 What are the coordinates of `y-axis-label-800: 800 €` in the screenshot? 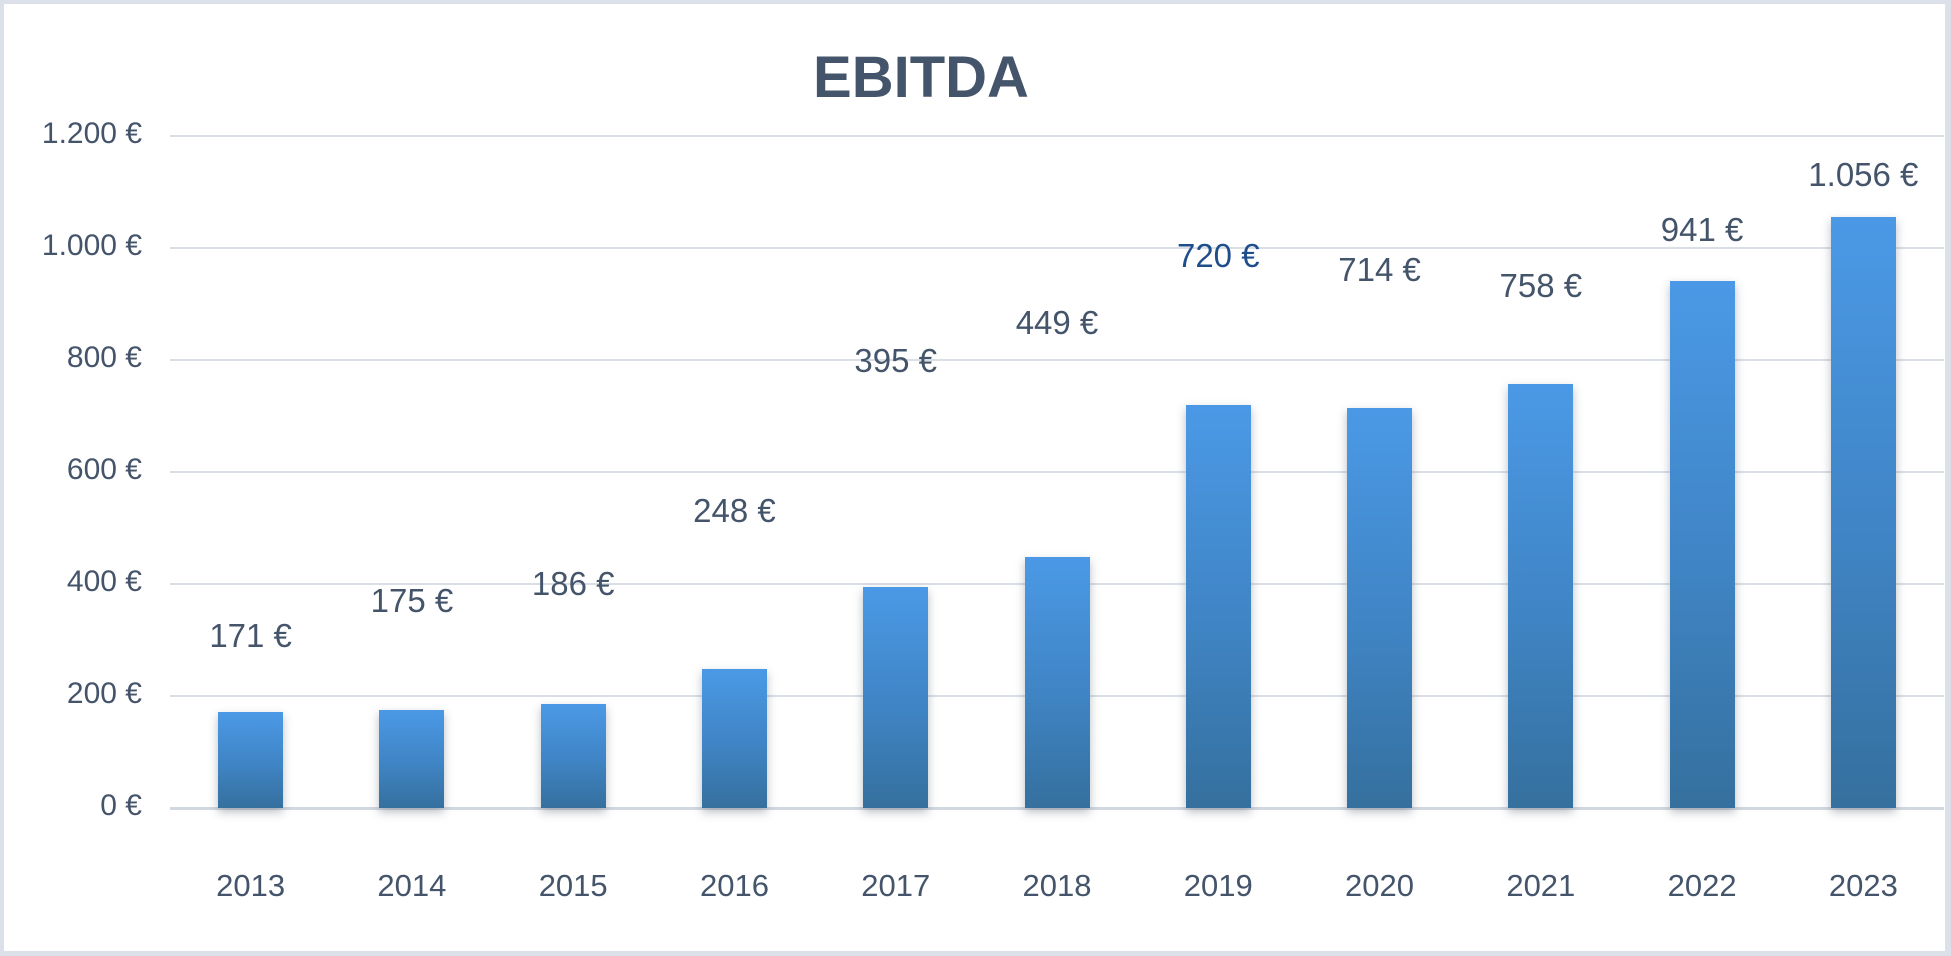 It's located at (104, 357).